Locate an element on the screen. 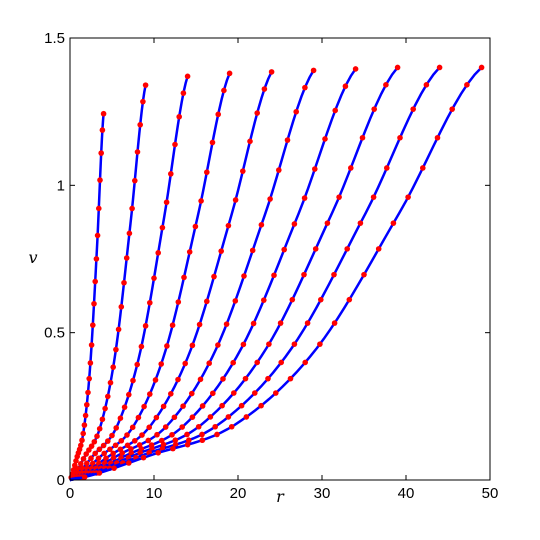  y-tick-label: 1 is located at coordinates (61, 185).